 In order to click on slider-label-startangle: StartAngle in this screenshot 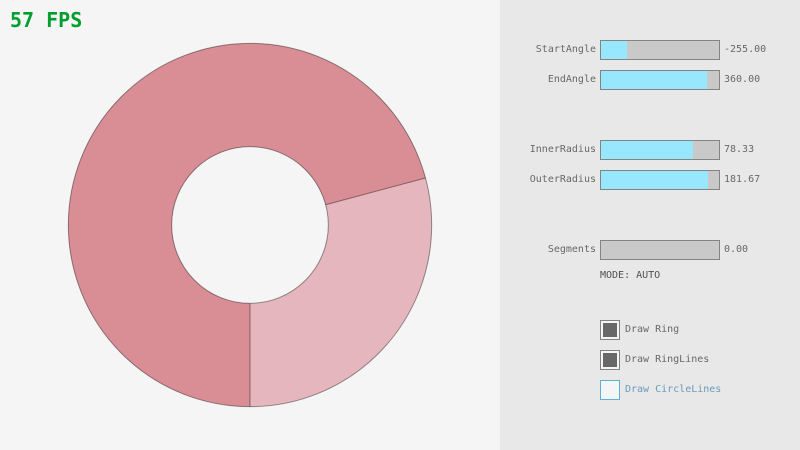, I will do `click(565, 49)`.